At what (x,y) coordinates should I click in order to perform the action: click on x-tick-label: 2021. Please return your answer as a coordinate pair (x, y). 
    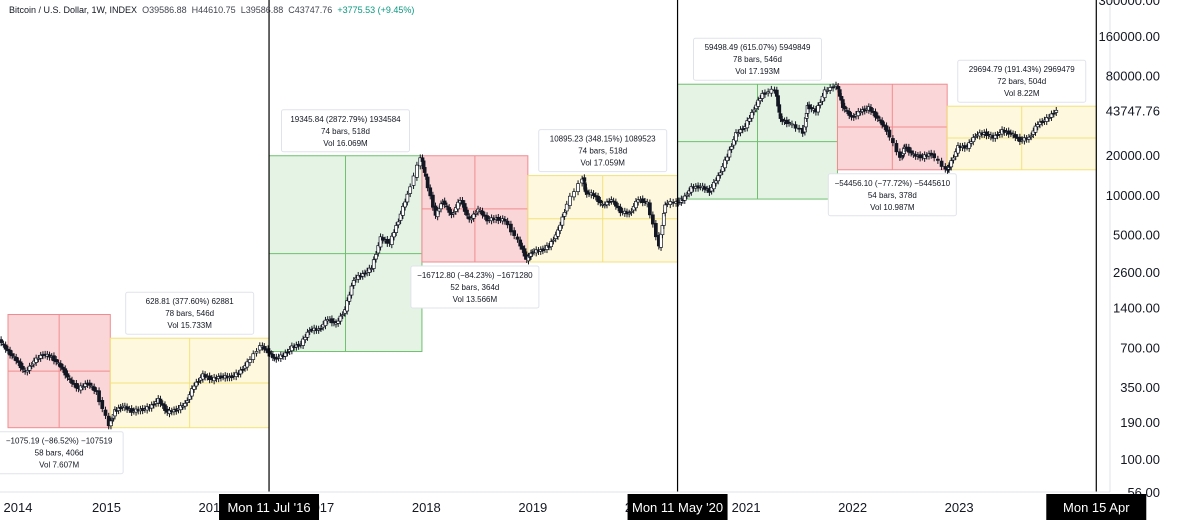
    Looking at the image, I should click on (746, 507).